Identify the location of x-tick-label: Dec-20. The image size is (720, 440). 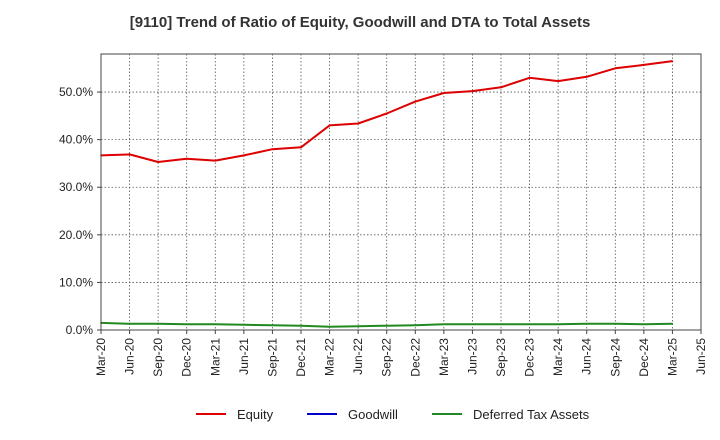
(187, 357).